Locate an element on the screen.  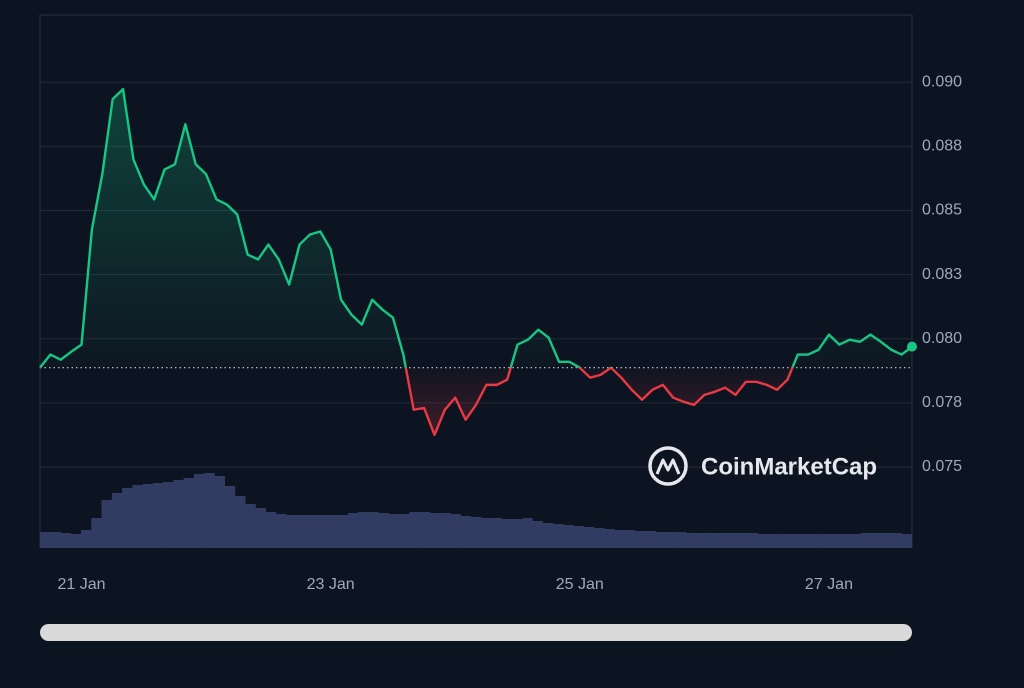
y-tick-label: 0.085 is located at coordinates (942, 210).